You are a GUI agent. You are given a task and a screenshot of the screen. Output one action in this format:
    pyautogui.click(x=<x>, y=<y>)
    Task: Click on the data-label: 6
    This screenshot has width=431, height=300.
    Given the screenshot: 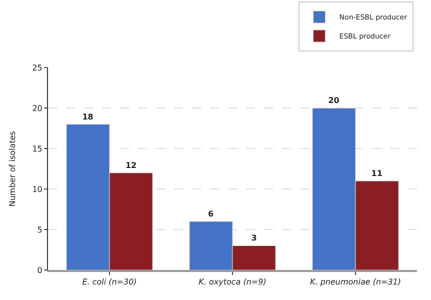 What is the action you would take?
    pyautogui.click(x=211, y=213)
    